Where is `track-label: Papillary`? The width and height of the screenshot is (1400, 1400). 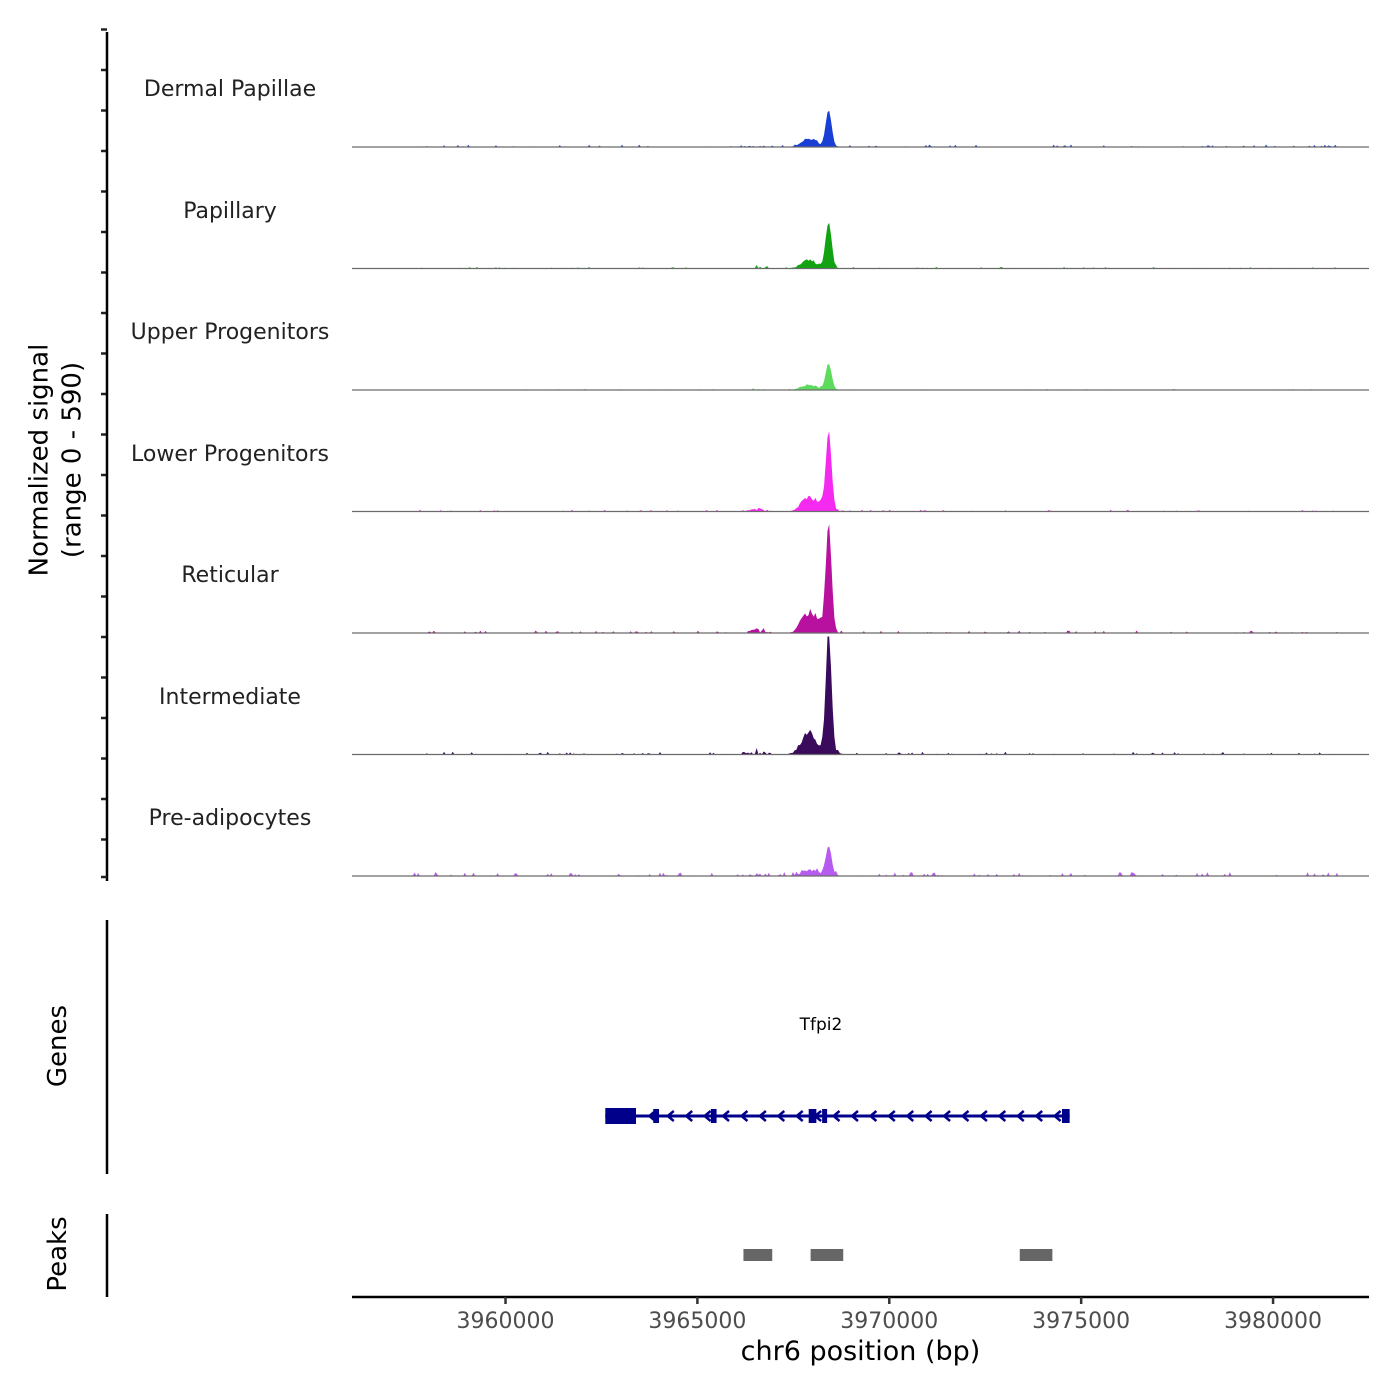
track-label: Papillary is located at coordinates (230, 211).